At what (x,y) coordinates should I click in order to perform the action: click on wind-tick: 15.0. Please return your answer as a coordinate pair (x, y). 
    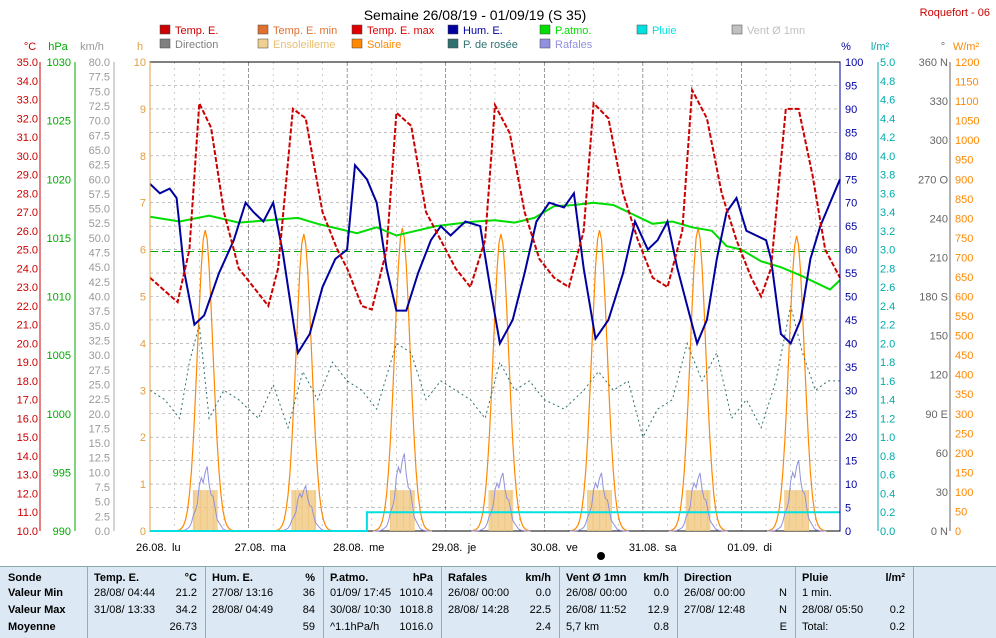
    Looking at the image, I should click on (99, 444).